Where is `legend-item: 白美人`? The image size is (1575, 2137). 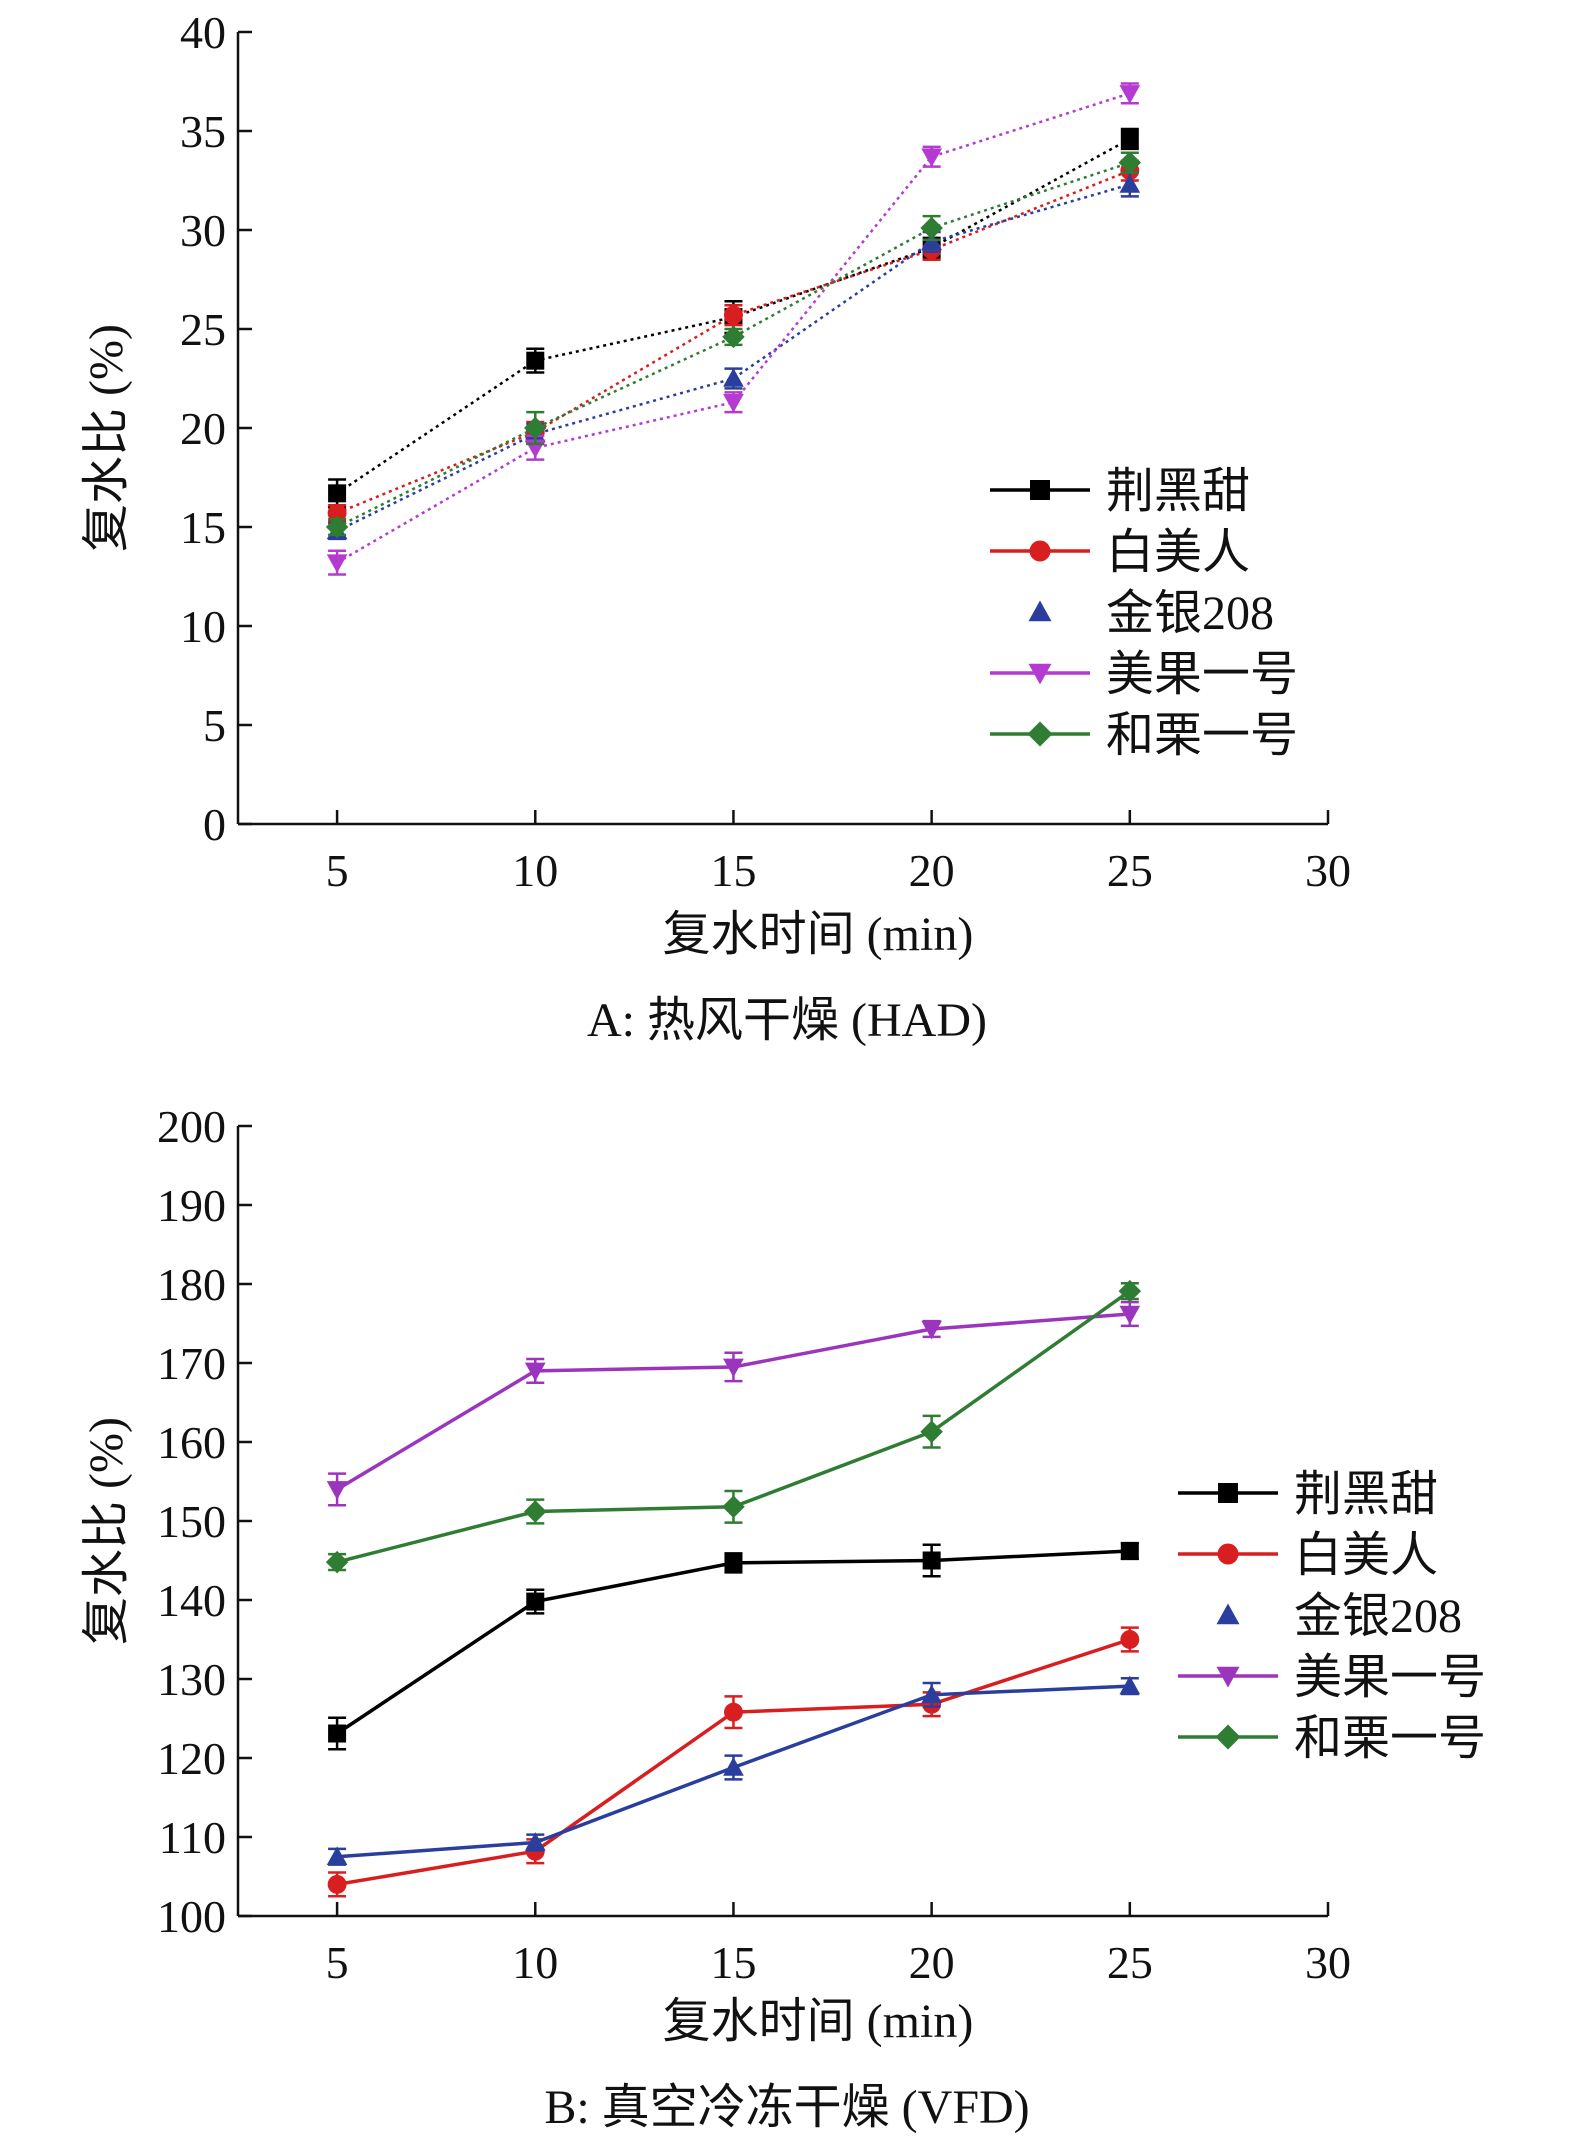 legend-item: 白美人 is located at coordinates (1120, 552).